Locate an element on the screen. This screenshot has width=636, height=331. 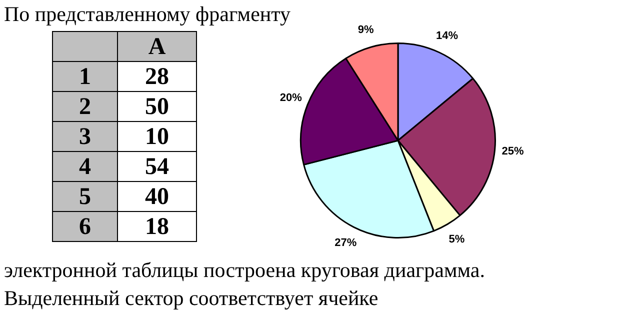
y-tick-label: 4 is located at coordinates (85, 167).